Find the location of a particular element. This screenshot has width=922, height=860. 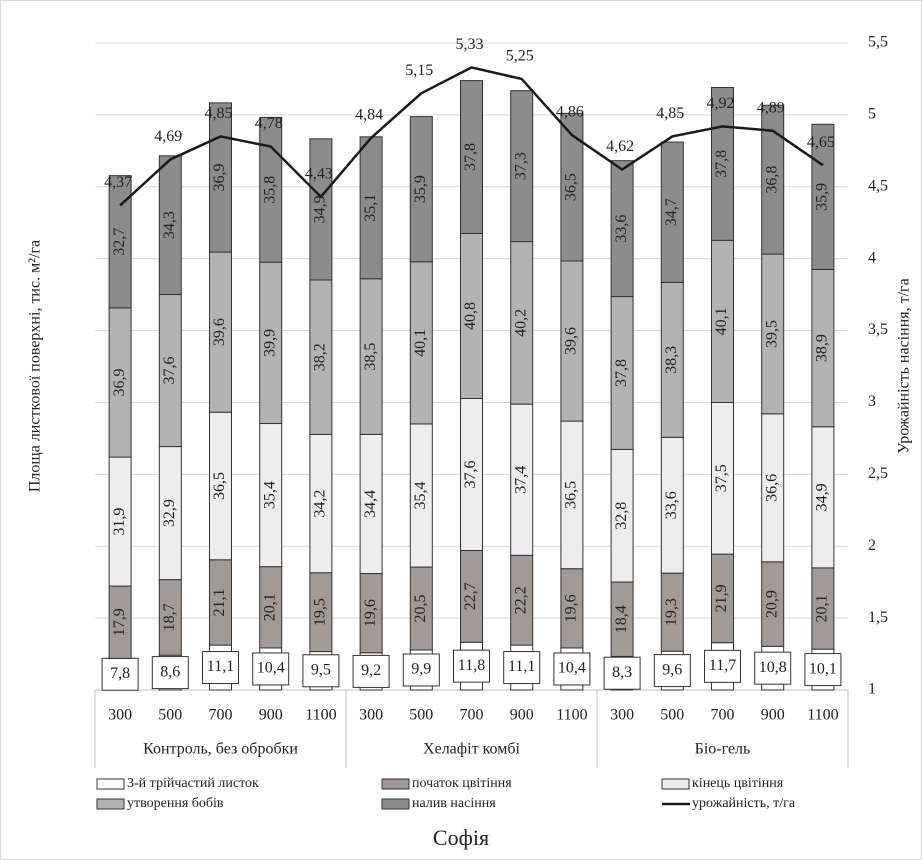

y2-tick-label: 5,5 is located at coordinates (878, 42).